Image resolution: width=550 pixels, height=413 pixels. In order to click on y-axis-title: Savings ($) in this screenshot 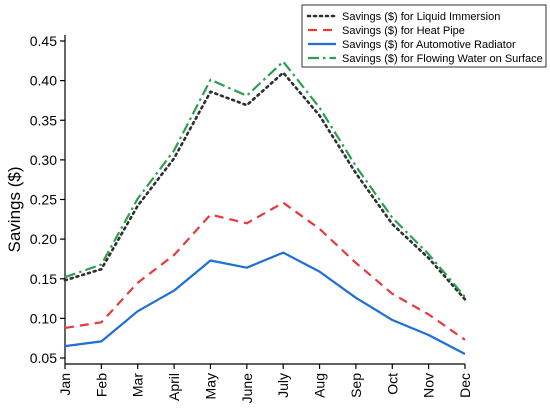, I will do `click(14, 210)`.